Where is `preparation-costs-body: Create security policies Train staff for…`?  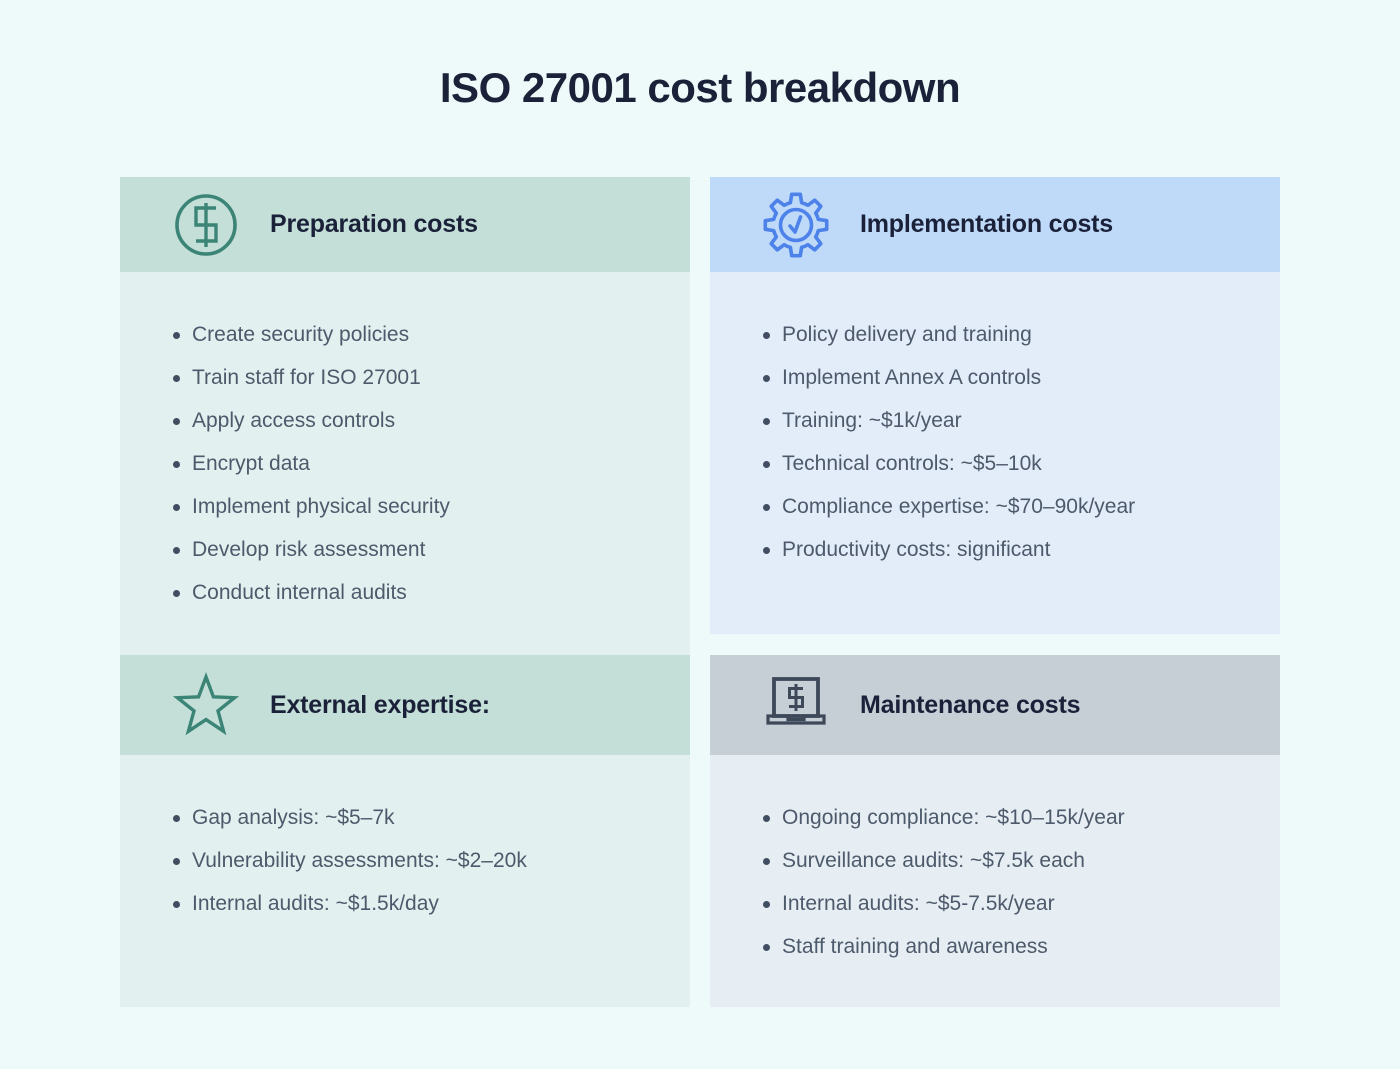 preparation-costs-body: Create security policies Train staff for… is located at coordinates (405, 463).